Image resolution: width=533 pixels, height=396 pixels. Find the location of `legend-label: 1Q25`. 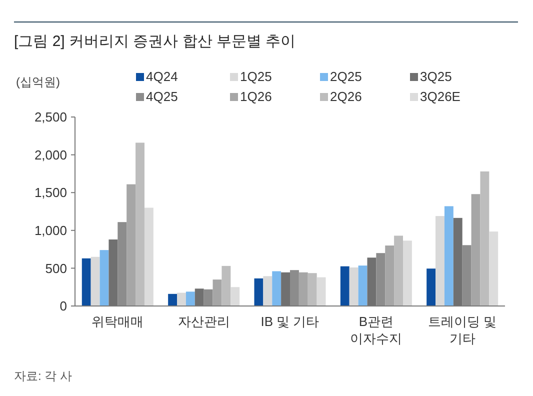

legend-label: 1Q25 is located at coordinates (256, 76).